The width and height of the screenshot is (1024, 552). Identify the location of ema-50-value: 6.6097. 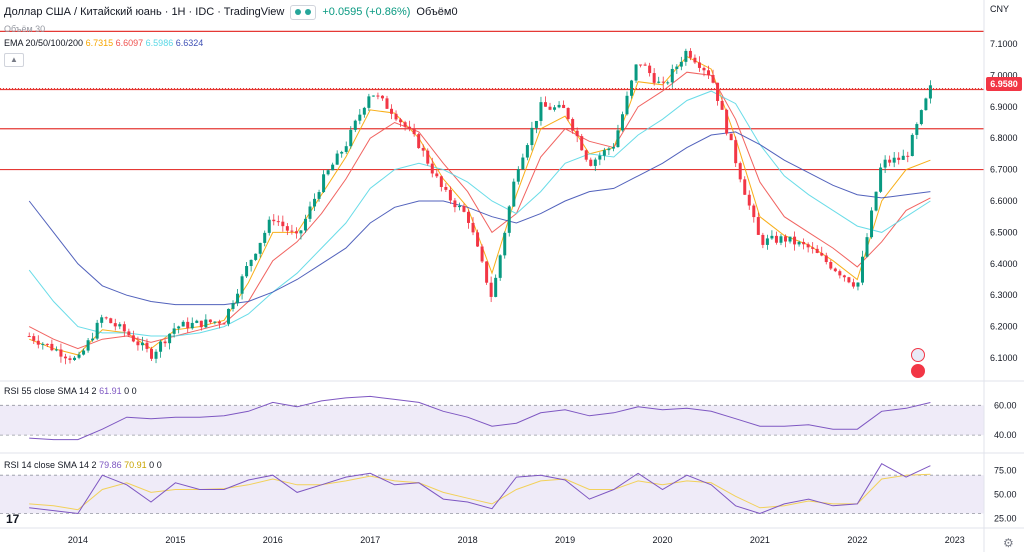
(129, 43).